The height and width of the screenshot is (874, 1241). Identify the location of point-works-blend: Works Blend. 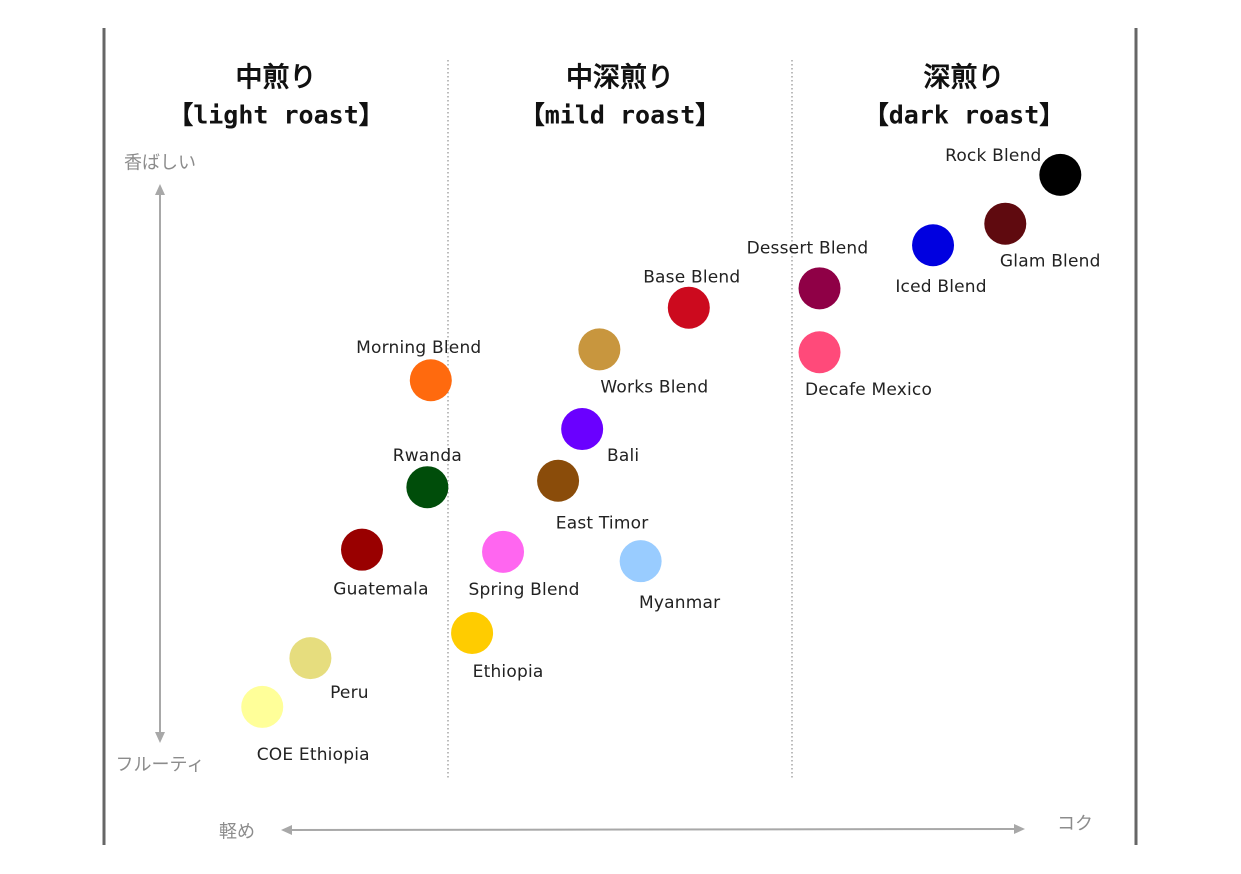
(643, 362).